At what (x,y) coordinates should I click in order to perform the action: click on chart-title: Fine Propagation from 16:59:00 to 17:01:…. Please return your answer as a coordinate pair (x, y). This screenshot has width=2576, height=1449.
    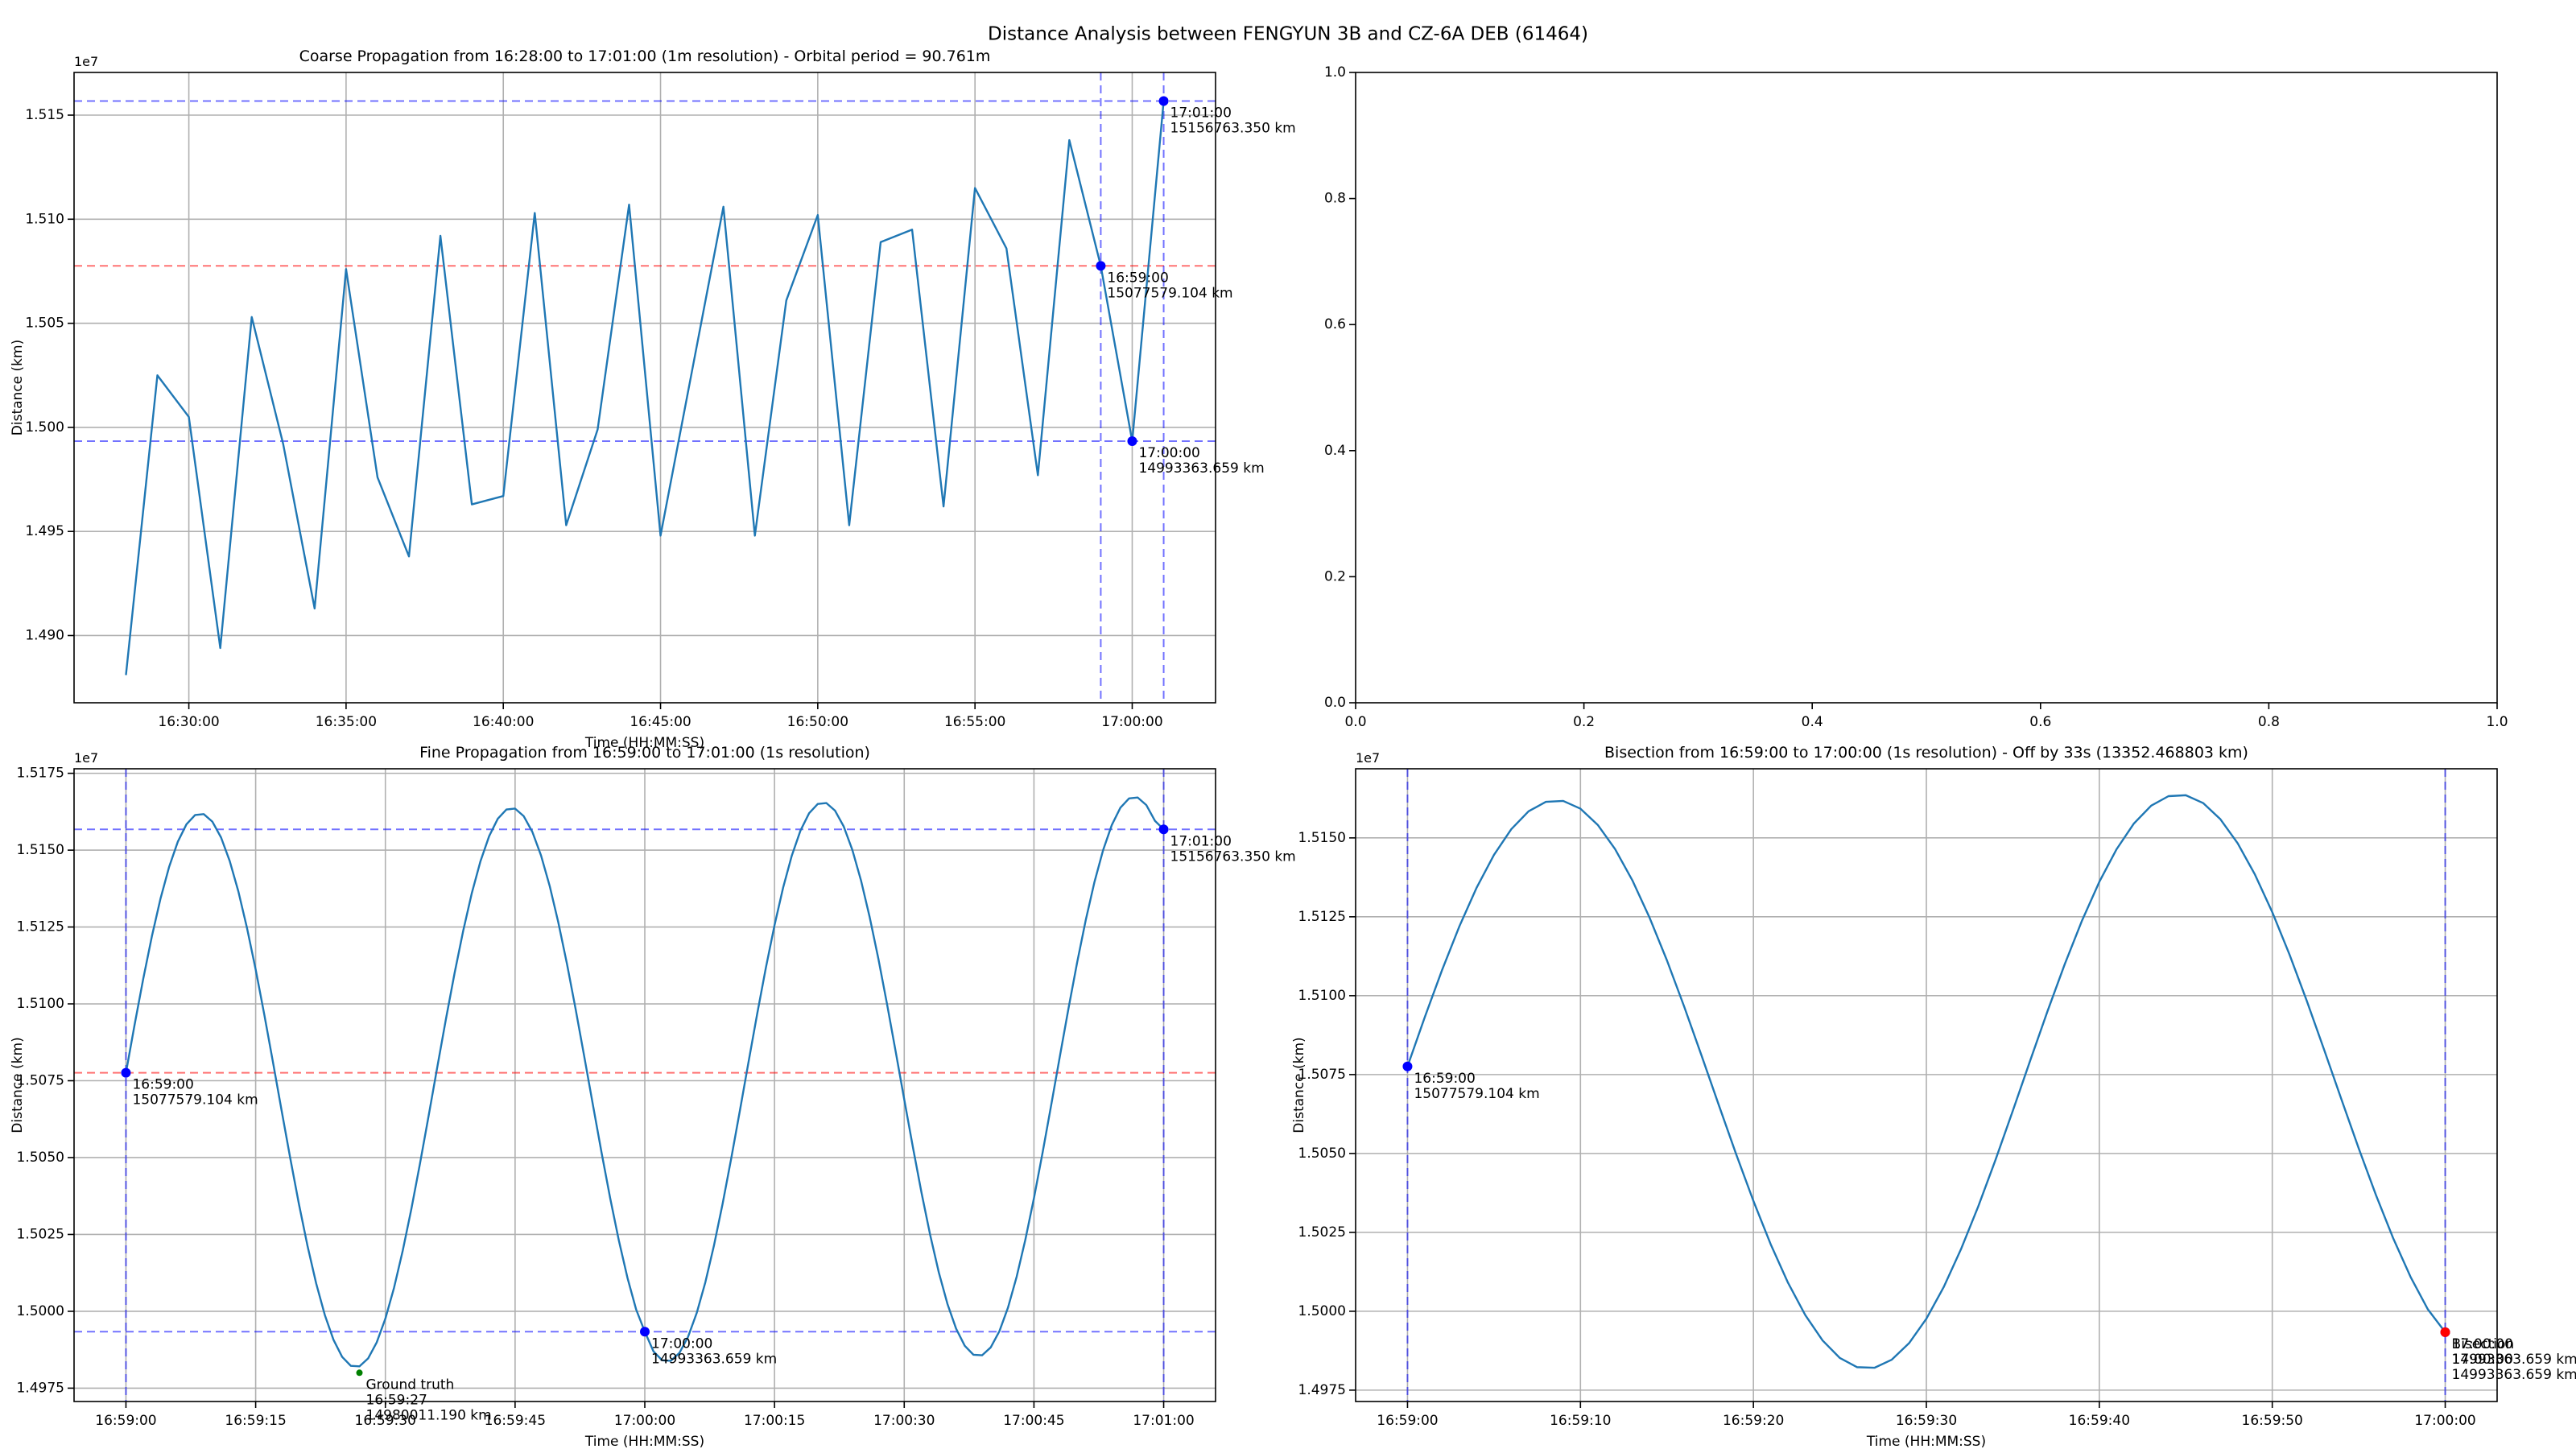
    Looking at the image, I should click on (644, 753).